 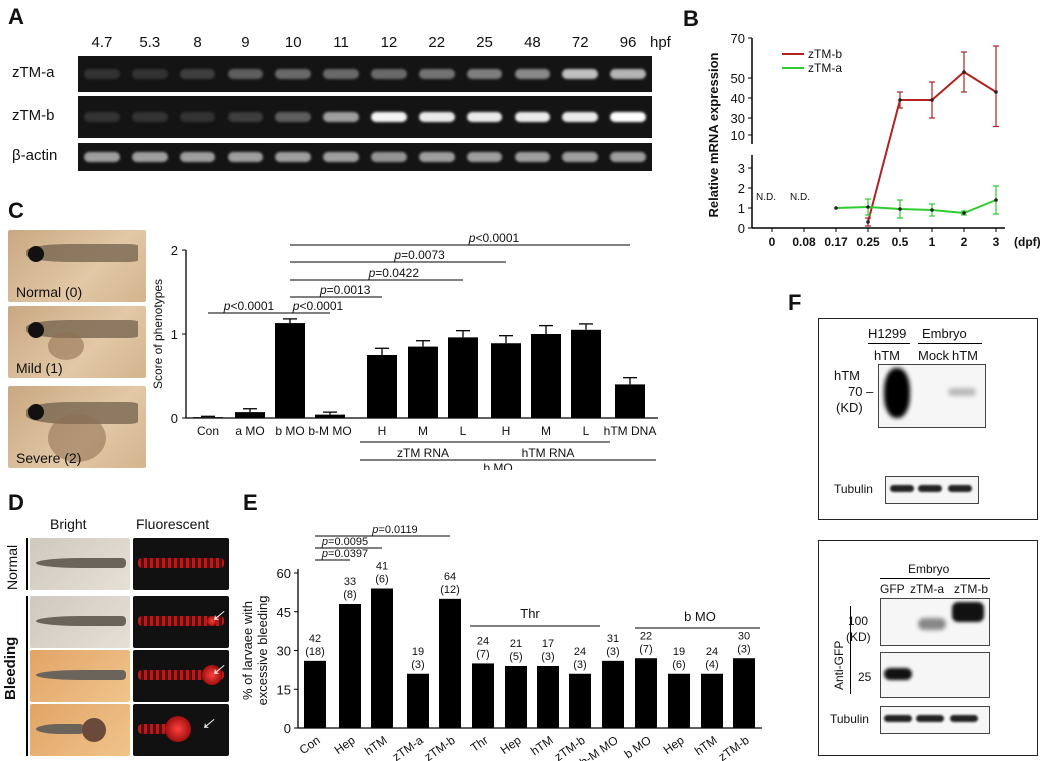 What do you see at coordinates (766, 197) in the screenshot?
I see `nd-label: N.D.` at bounding box center [766, 197].